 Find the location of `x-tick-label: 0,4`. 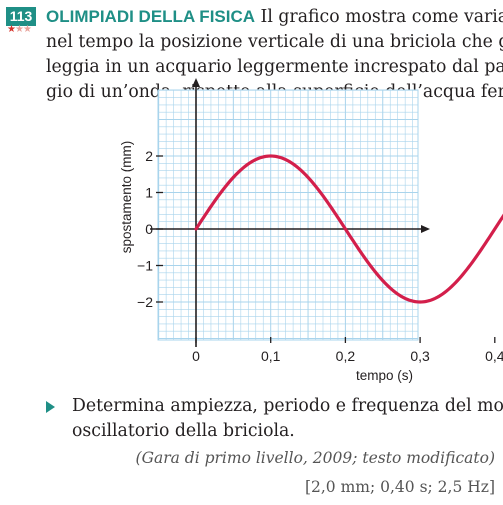

x-tick-label: 0,4 is located at coordinates (494, 356).